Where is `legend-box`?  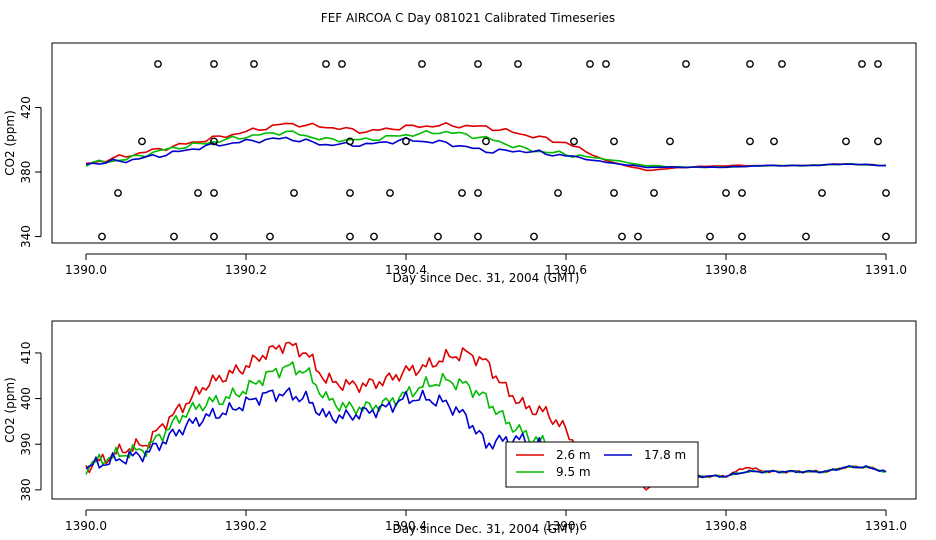
legend-box is located at coordinates (602, 464).